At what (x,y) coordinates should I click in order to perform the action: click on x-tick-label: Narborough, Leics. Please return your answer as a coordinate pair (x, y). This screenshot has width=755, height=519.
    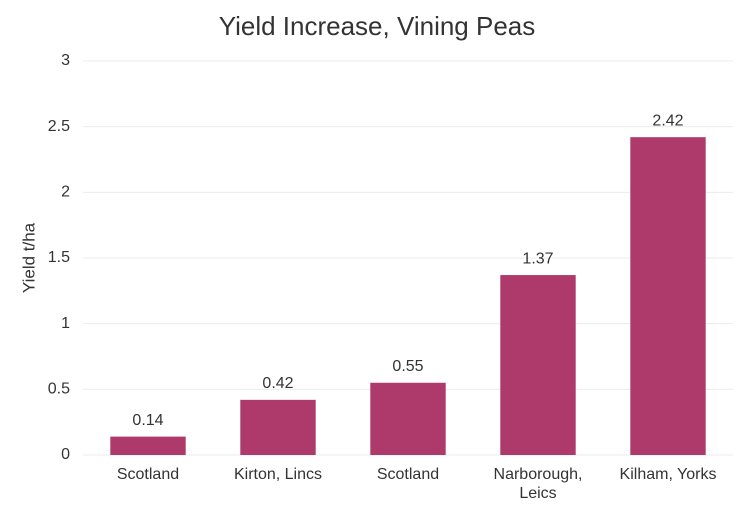
    Looking at the image, I should click on (538, 484).